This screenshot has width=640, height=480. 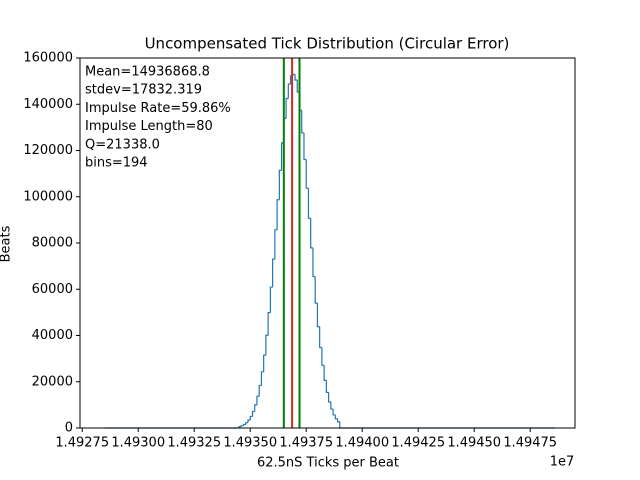 What do you see at coordinates (143, 90) in the screenshot?
I see `annotation: stdev=17832.319` at bounding box center [143, 90].